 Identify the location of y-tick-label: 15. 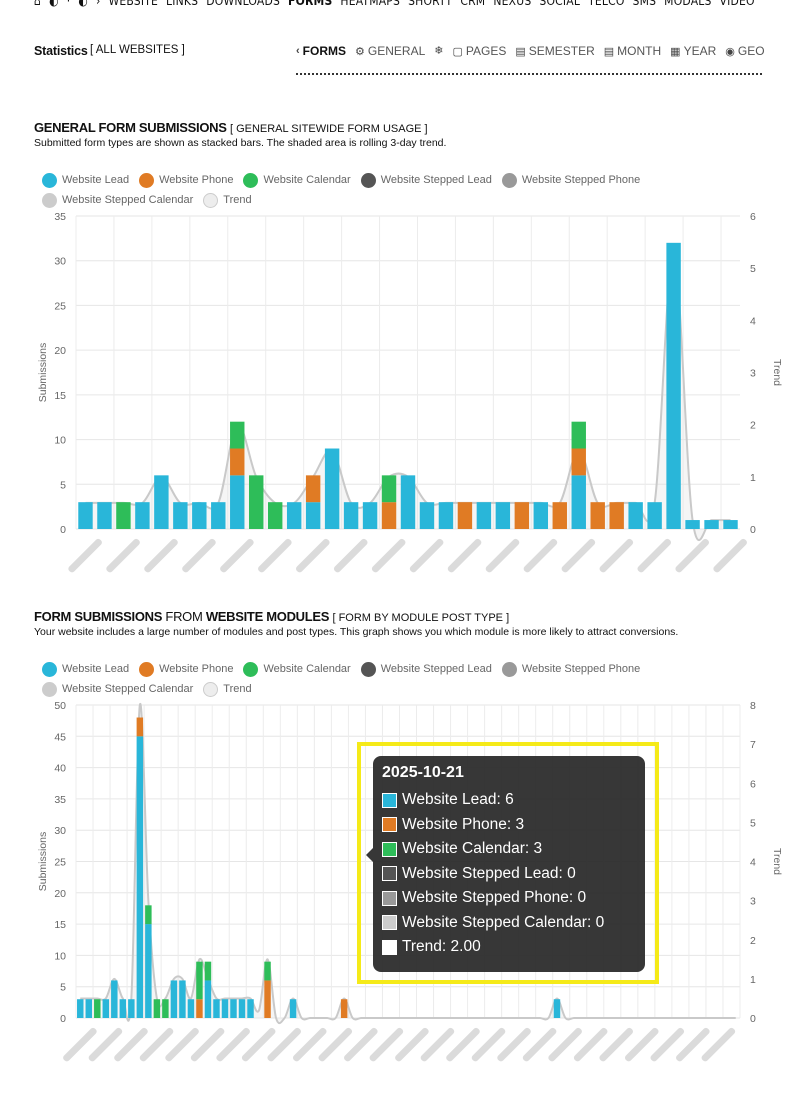
(60, 396).